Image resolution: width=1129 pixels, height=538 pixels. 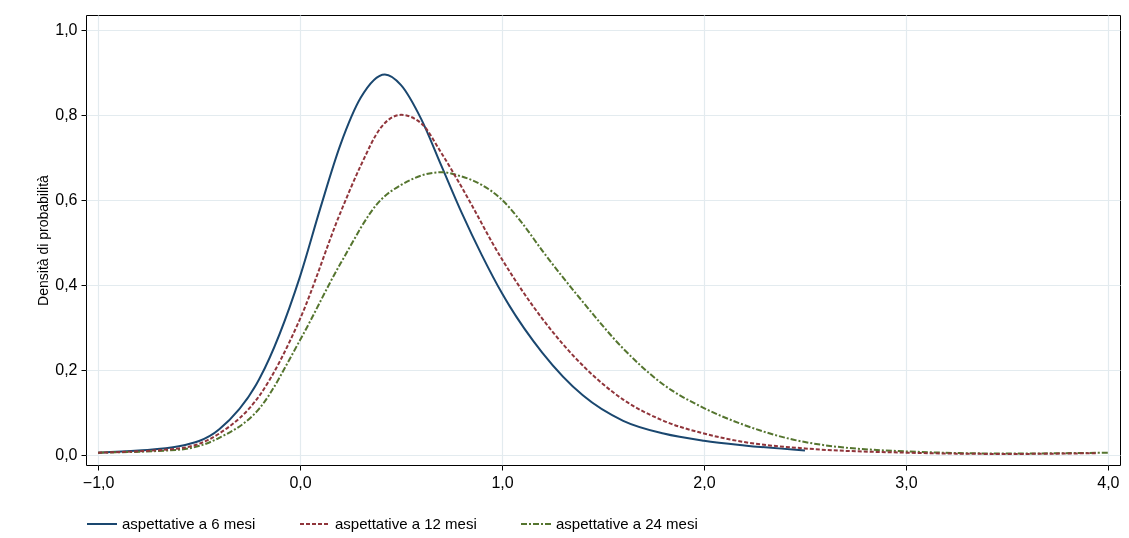 What do you see at coordinates (66, 455) in the screenshot?
I see `y-tick-label: 0,0` at bounding box center [66, 455].